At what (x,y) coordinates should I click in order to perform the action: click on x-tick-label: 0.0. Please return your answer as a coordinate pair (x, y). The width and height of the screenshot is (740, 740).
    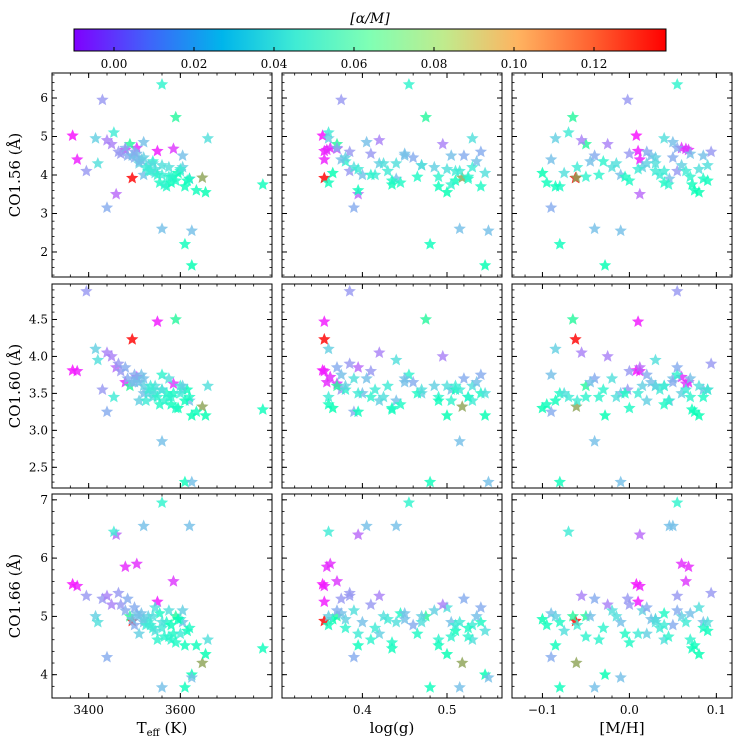
    Looking at the image, I should click on (629, 710).